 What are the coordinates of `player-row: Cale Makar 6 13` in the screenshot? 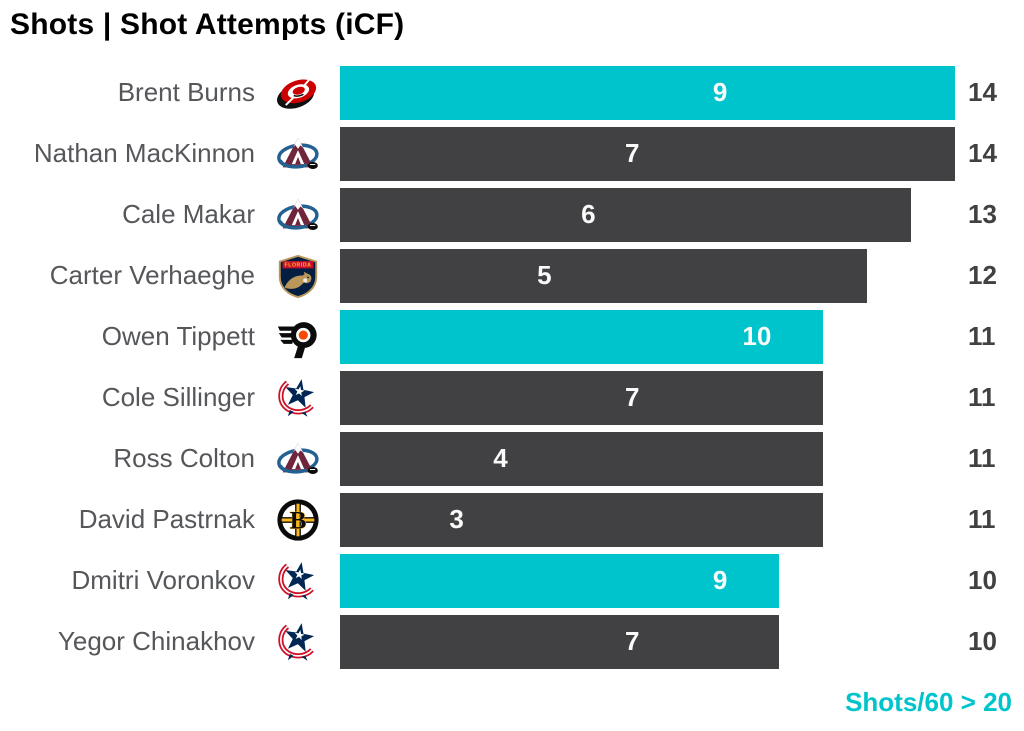 It's located at (512, 214).